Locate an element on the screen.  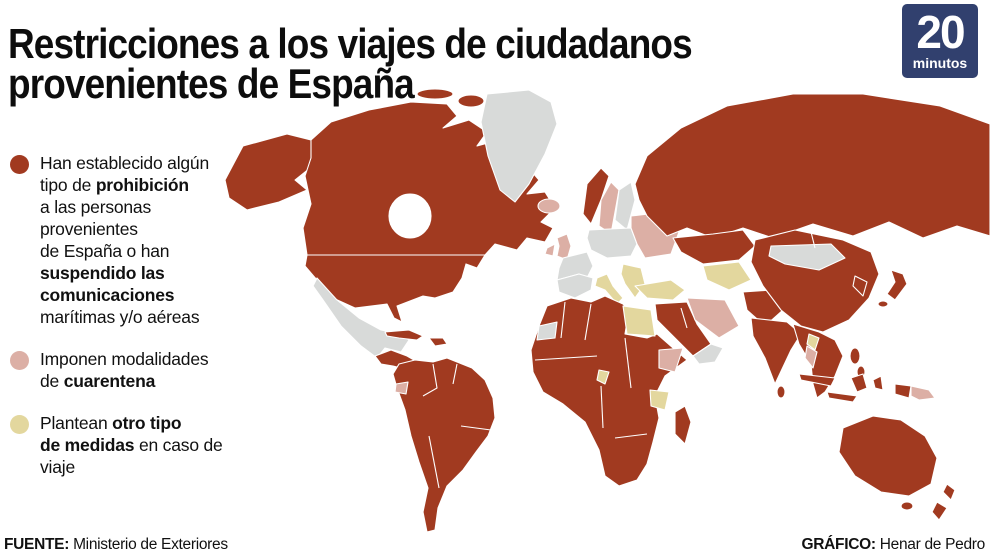
map-region-new-zealand-south is located at coordinates (939, 511).